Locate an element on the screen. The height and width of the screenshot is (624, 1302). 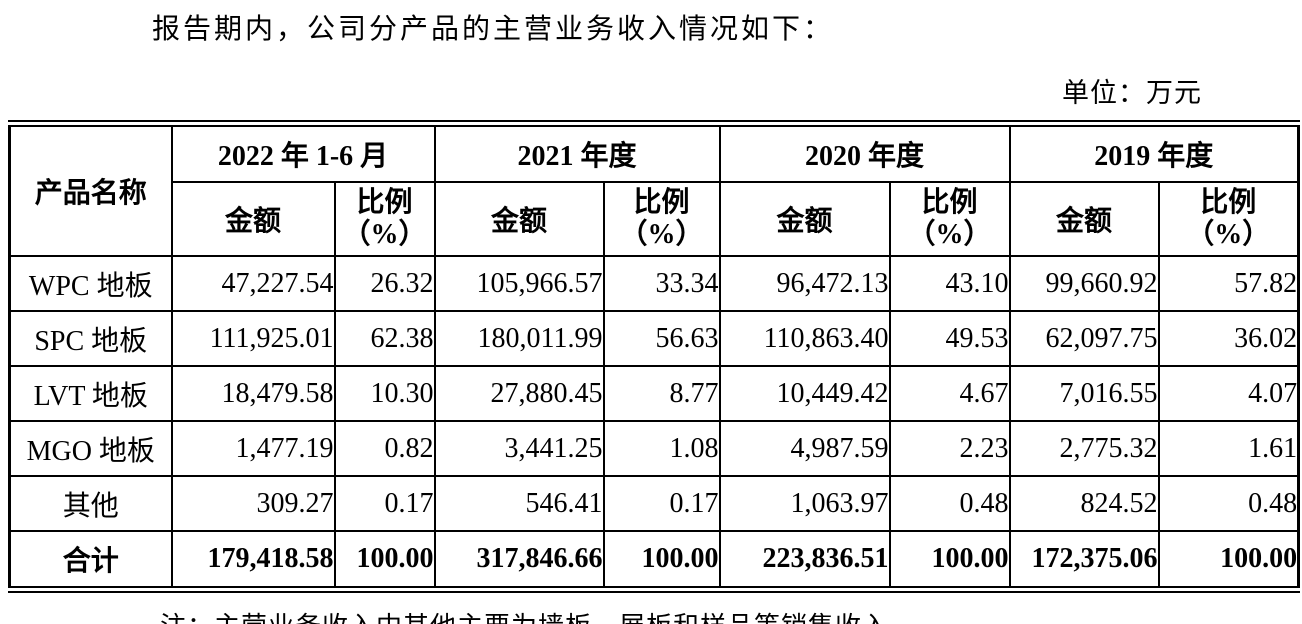
table-header-subhead-row: 金额 比例 （%） 金额 比例 （%） 金额 比例 （%） 金额 比例 （%） is located at coordinates (655, 219).